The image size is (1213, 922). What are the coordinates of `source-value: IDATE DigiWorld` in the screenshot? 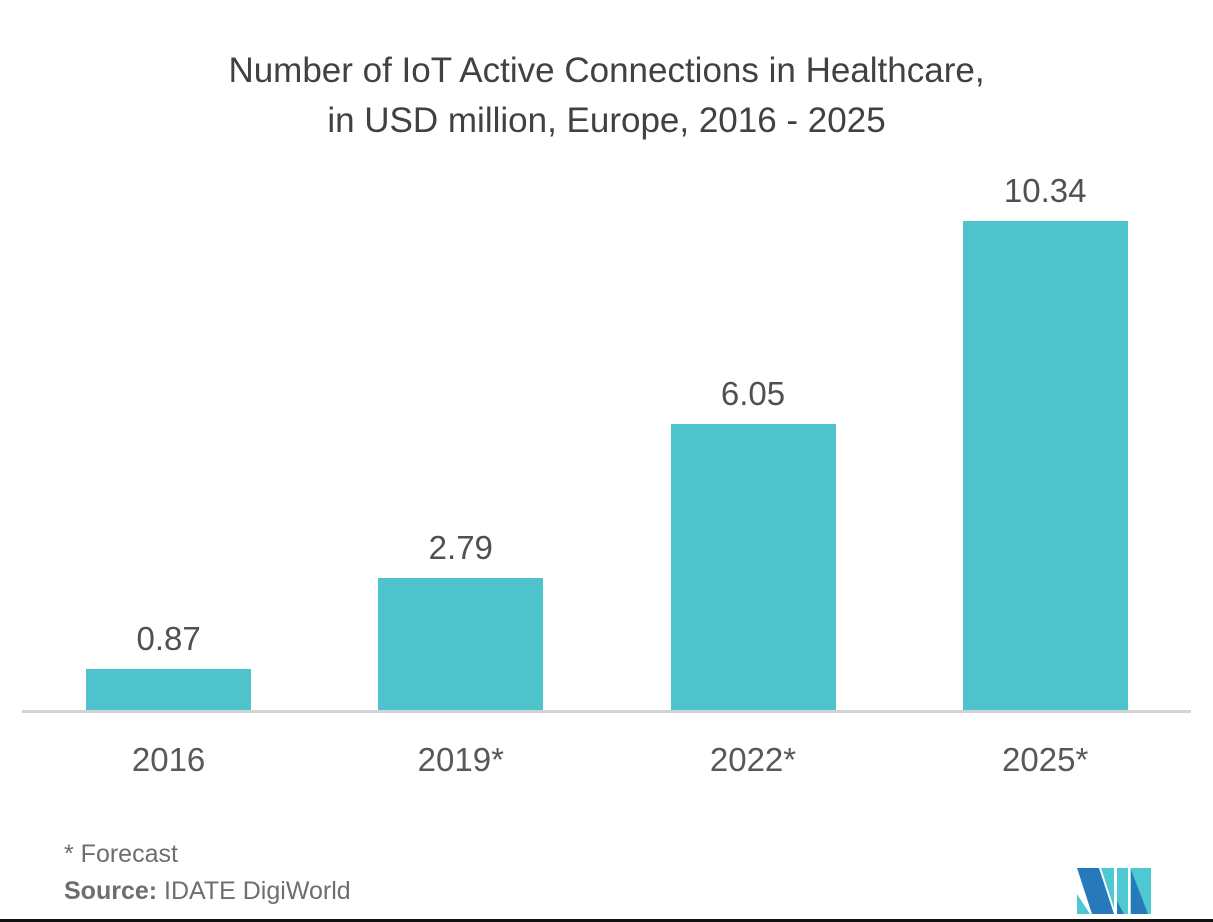 It's located at (254, 891).